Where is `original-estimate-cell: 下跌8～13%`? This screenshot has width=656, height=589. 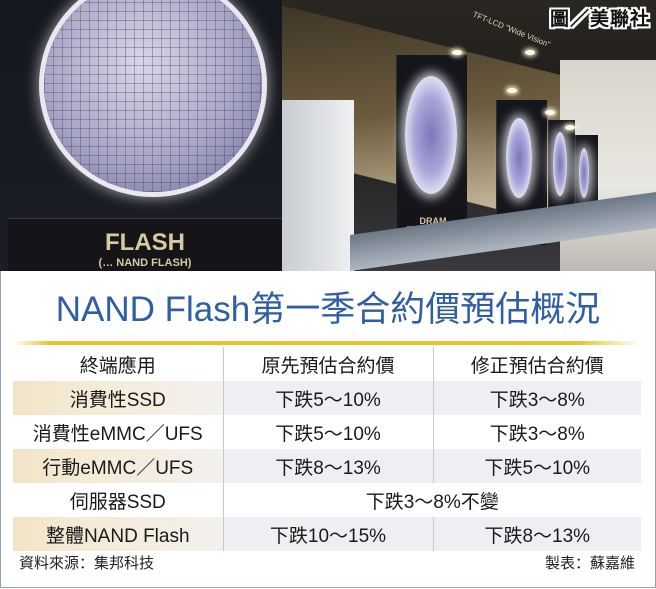
original-estimate-cell: 下跌8～13% is located at coordinates (327, 466).